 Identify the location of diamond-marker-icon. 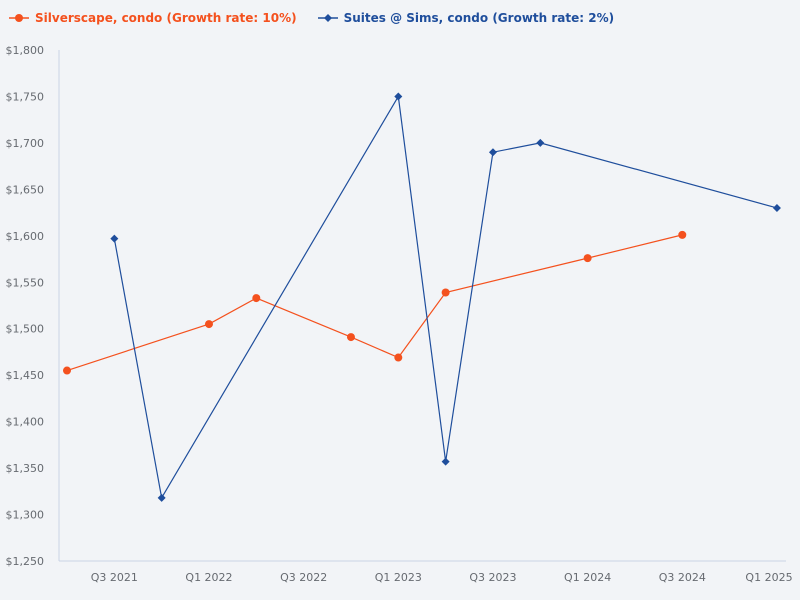
(327, 18).